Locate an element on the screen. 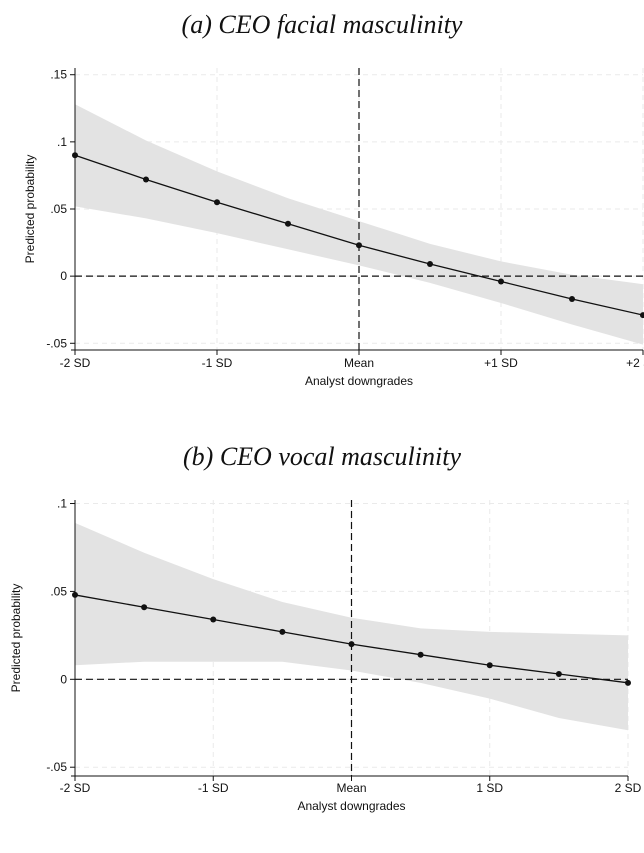 The width and height of the screenshot is (644, 853). chart-b-x-tick-label: 1 SD is located at coordinates (489, 788).